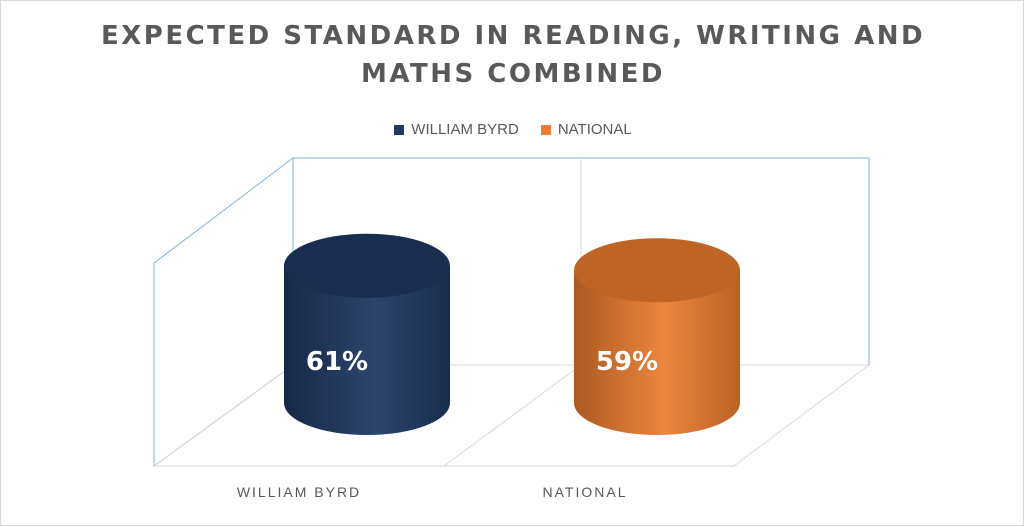 This screenshot has width=1025, height=527. Describe the element at coordinates (585, 492) in the screenshot. I see `category-label: NATIONAL` at that location.